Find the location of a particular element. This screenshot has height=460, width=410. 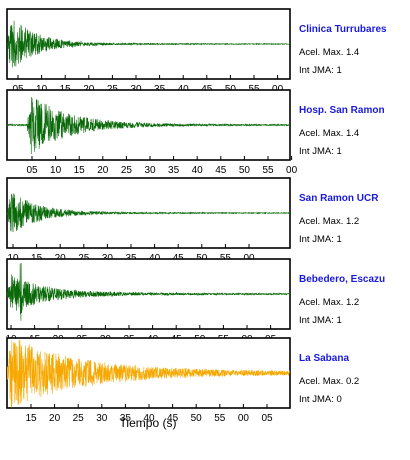

max-acceleration: Acel. Max. 0.2 is located at coordinates (329, 381).